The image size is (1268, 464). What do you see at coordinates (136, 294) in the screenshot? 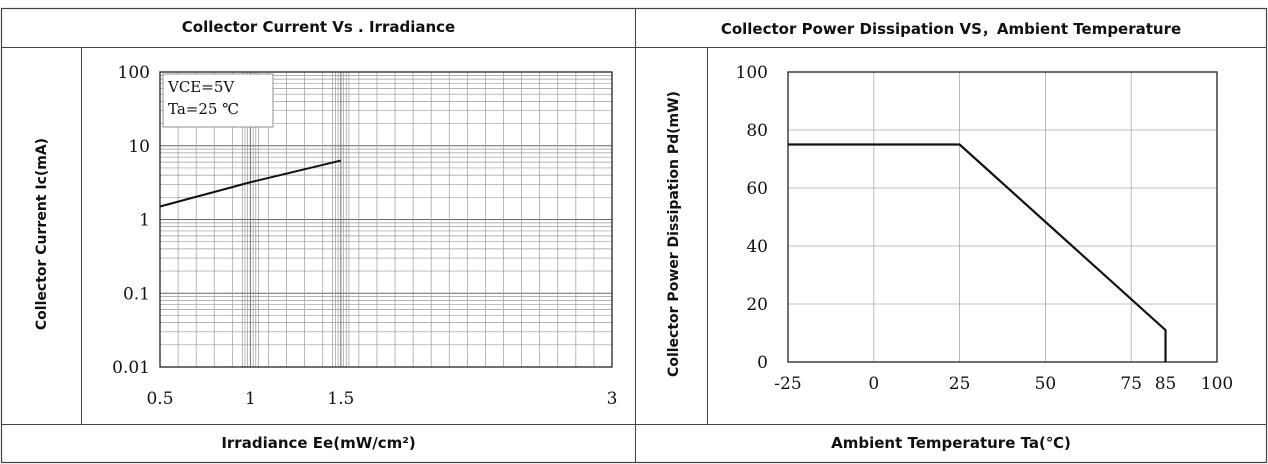
I see `y-tick-label: 0.1` at bounding box center [136, 294].